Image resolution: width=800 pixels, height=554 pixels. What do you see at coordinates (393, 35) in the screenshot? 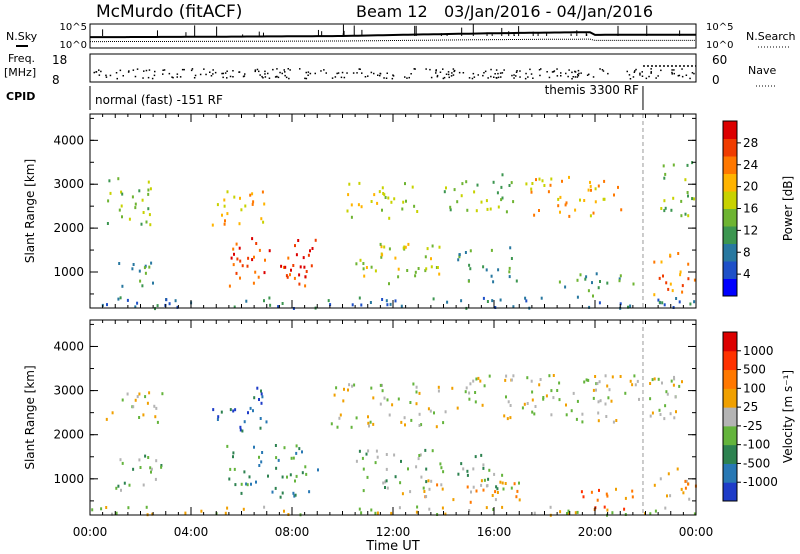
I see `nsky-trace` at bounding box center [393, 35].